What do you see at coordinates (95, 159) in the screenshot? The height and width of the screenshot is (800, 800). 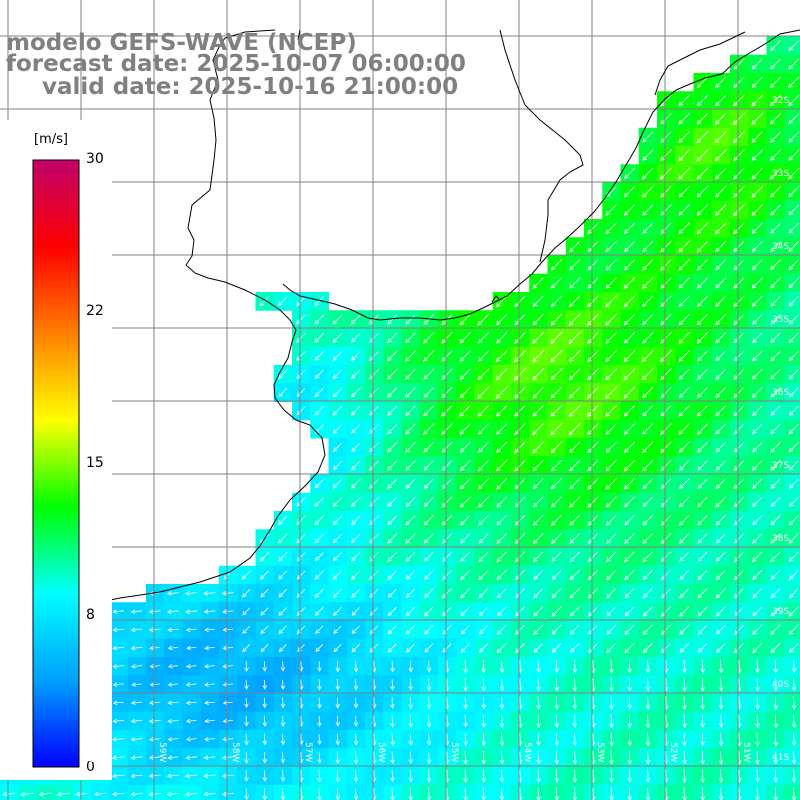 I see `colorbar-tick-30: 30` at bounding box center [95, 159].